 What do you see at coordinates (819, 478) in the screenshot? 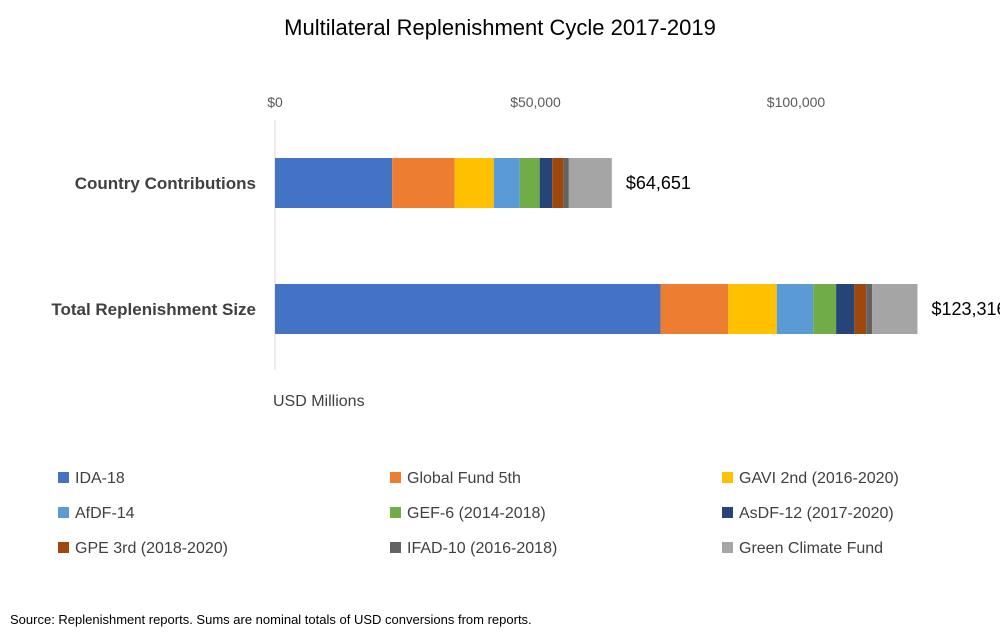
I see `legend-label: GAVI 2nd (2016-2020)` at bounding box center [819, 478].